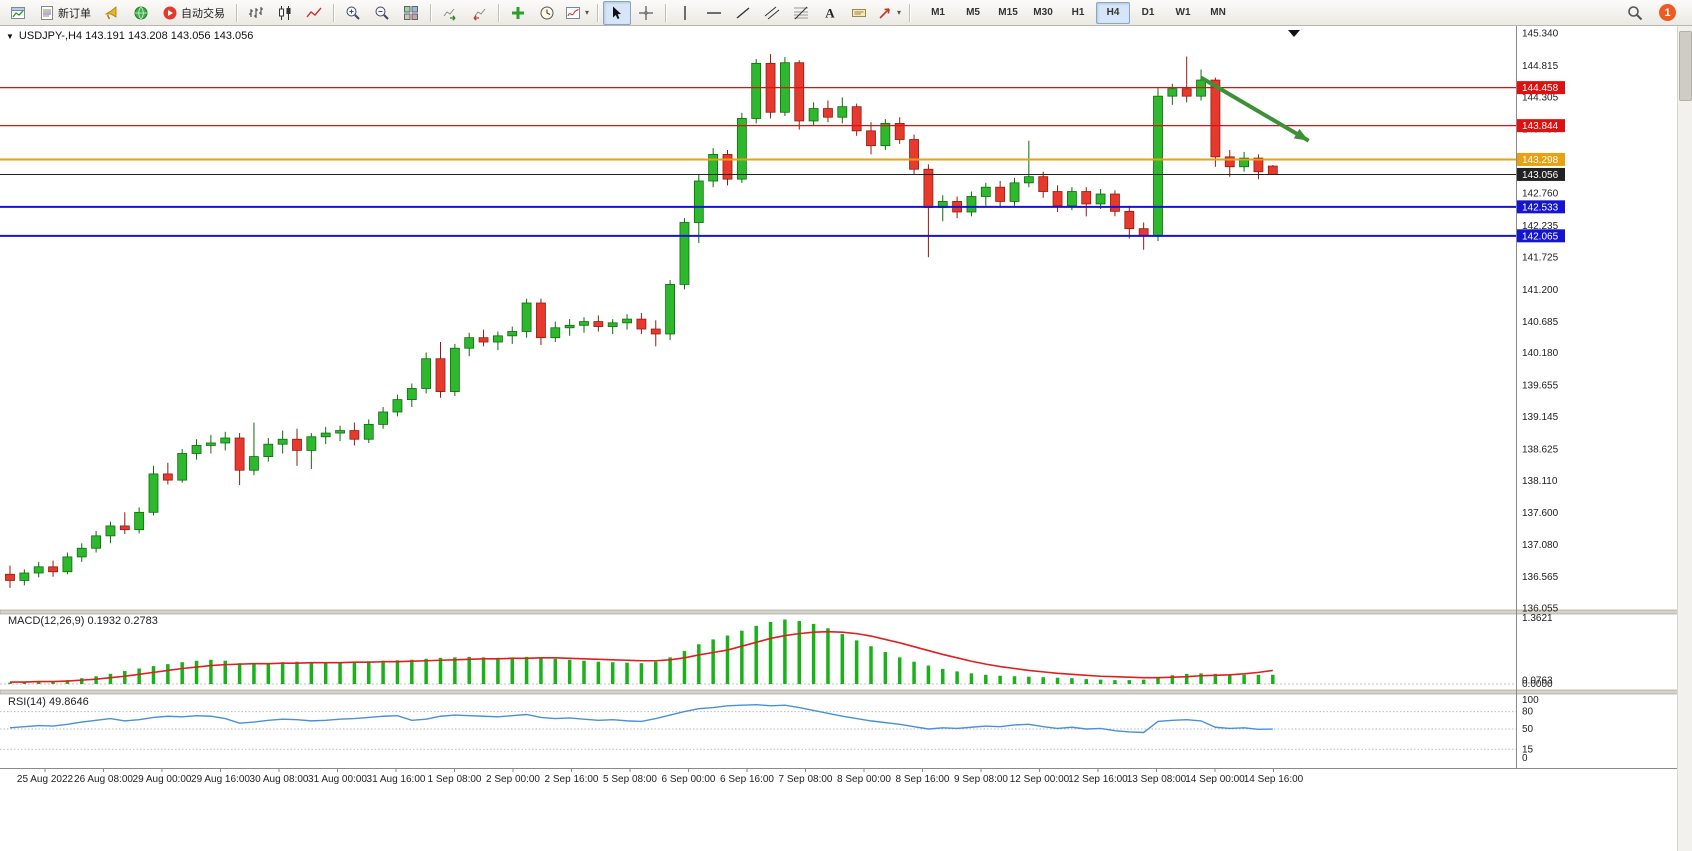 This screenshot has height=851, width=1692. I want to click on indicators-button: ▾, so click(577, 13).